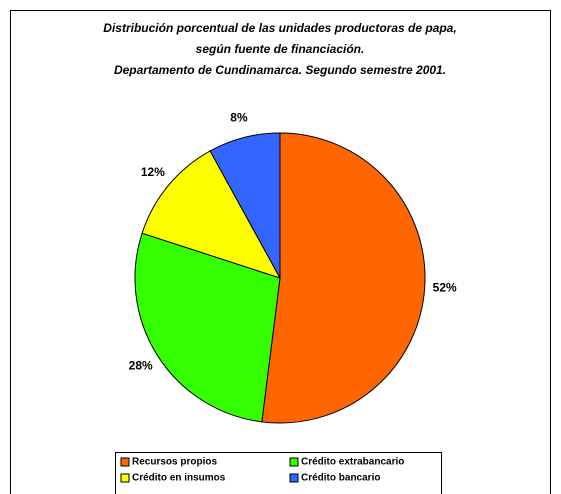 This screenshot has width=561, height=494. I want to click on legend-label: Crédito bancario, so click(340, 478).